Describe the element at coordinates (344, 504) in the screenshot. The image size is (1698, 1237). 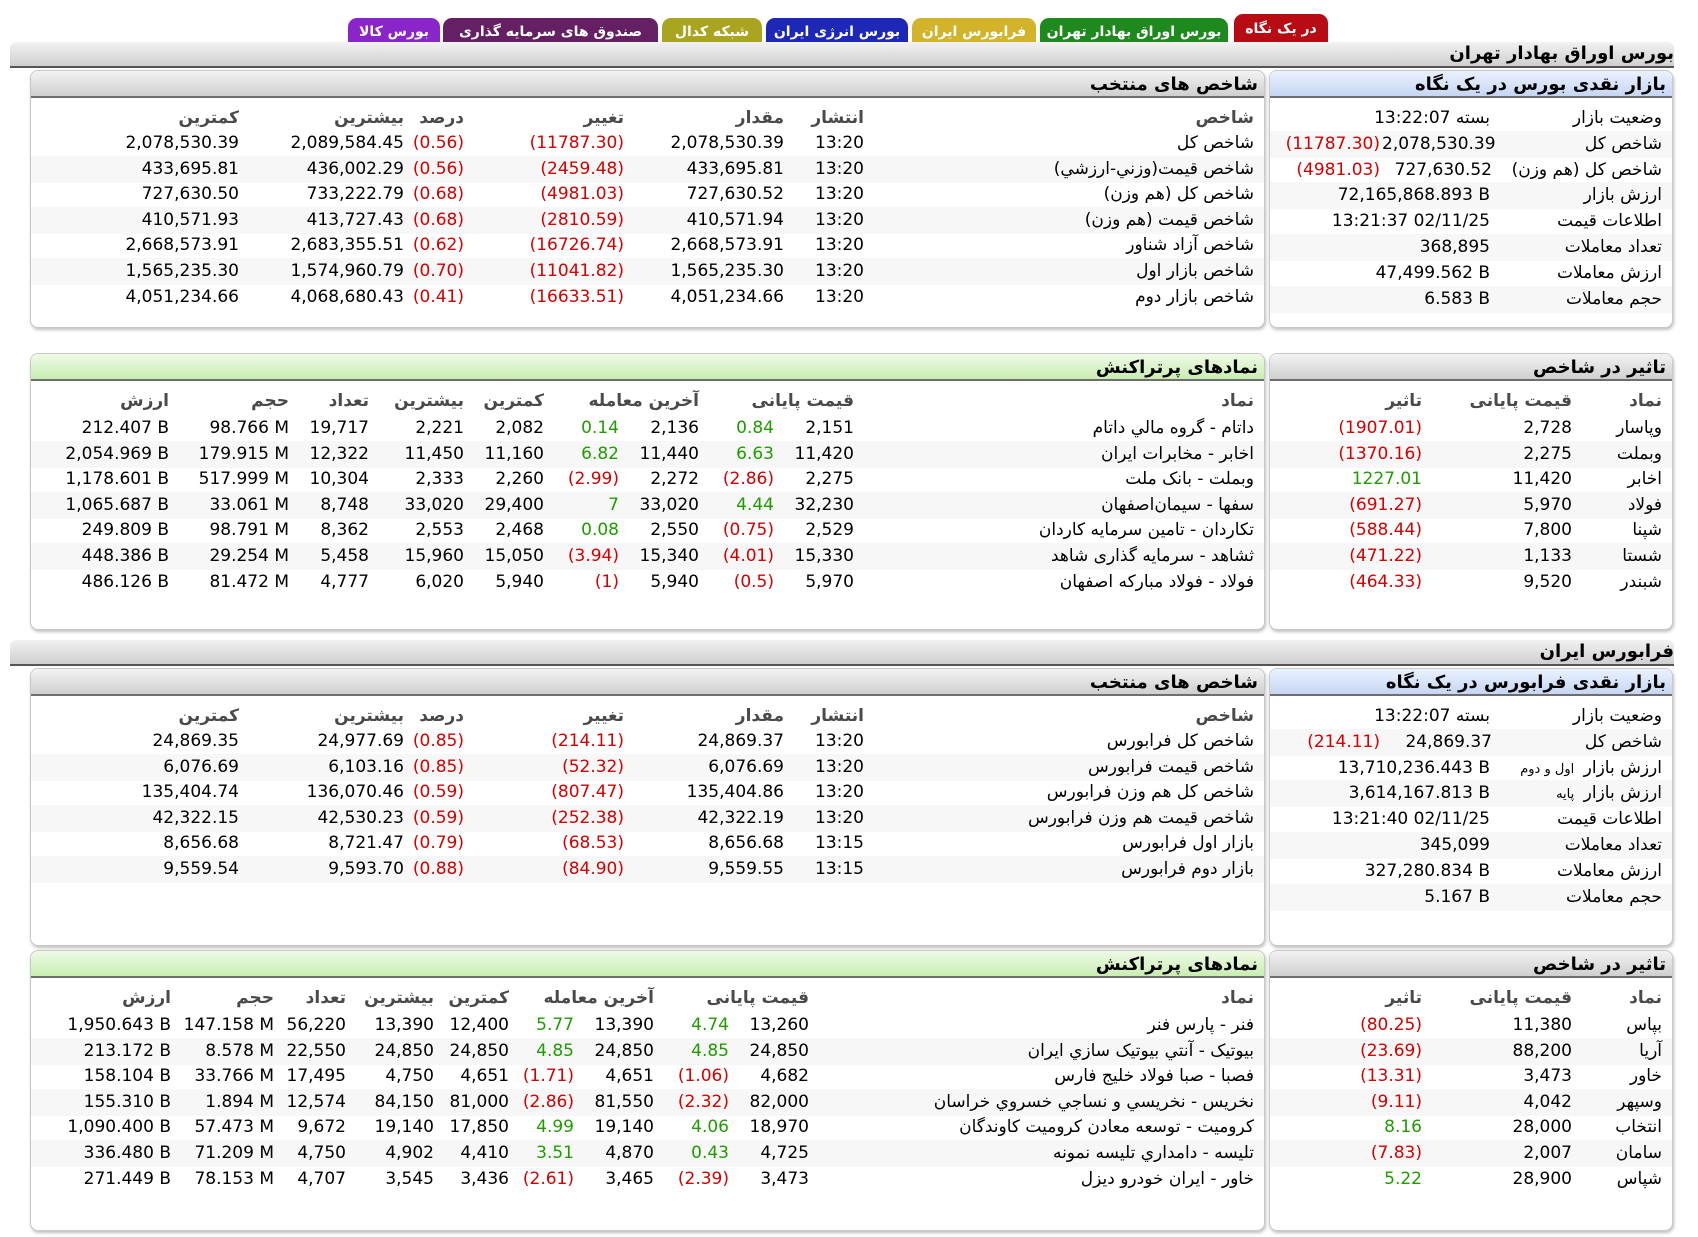
I see `active-count: 8,748` at that location.